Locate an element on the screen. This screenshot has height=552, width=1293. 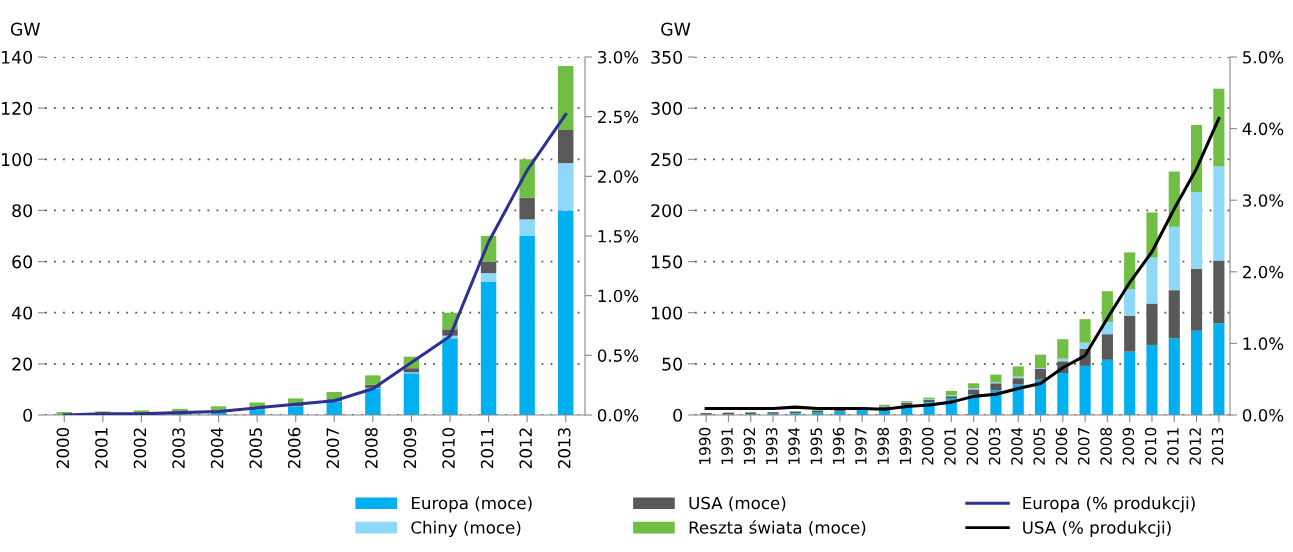
legend-label: Reszta świata (moce) is located at coordinates (777, 528).